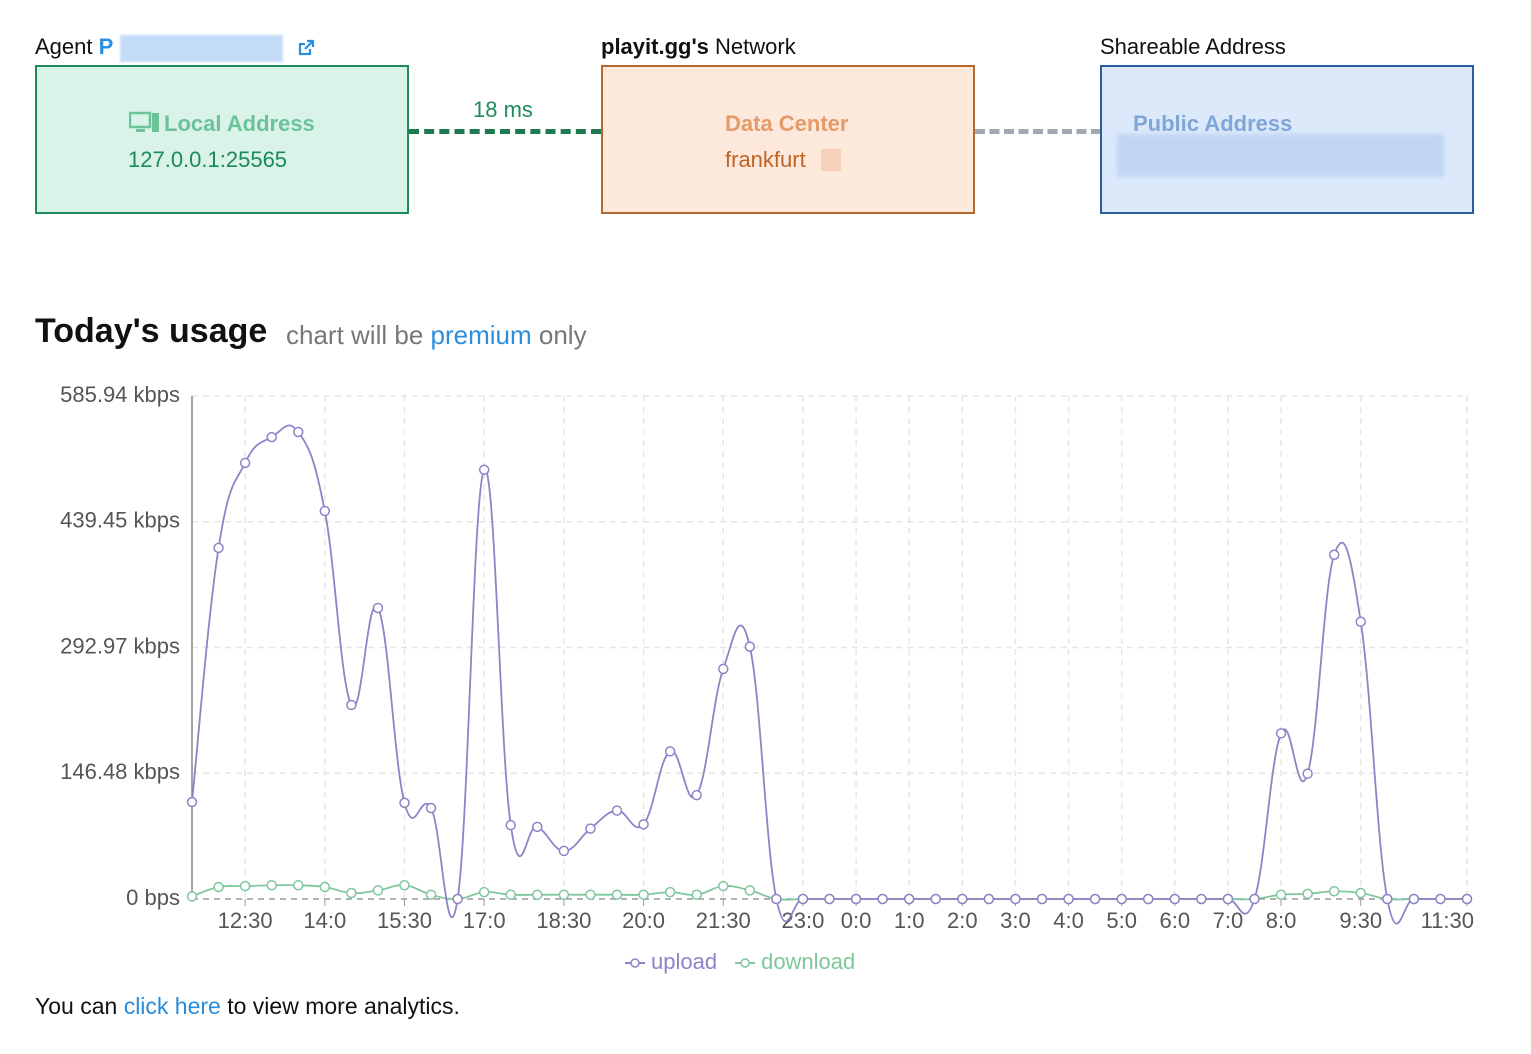 Image resolution: width=1531 pixels, height=1054 pixels. I want to click on x-tick-label: 8:0, so click(1281, 920).